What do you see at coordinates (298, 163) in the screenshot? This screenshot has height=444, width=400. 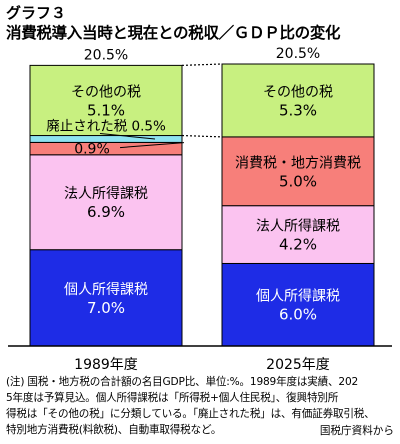 I see `segment-label: 消費税・地方消費税` at bounding box center [298, 163].